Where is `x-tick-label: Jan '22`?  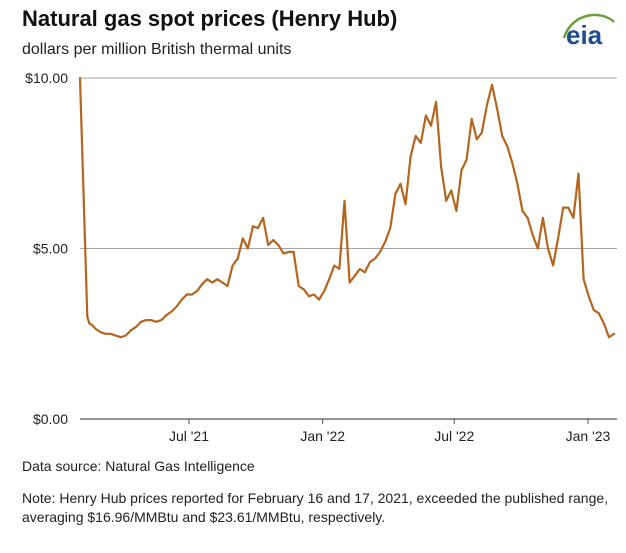
x-tick-label: Jan '22 is located at coordinates (322, 436).